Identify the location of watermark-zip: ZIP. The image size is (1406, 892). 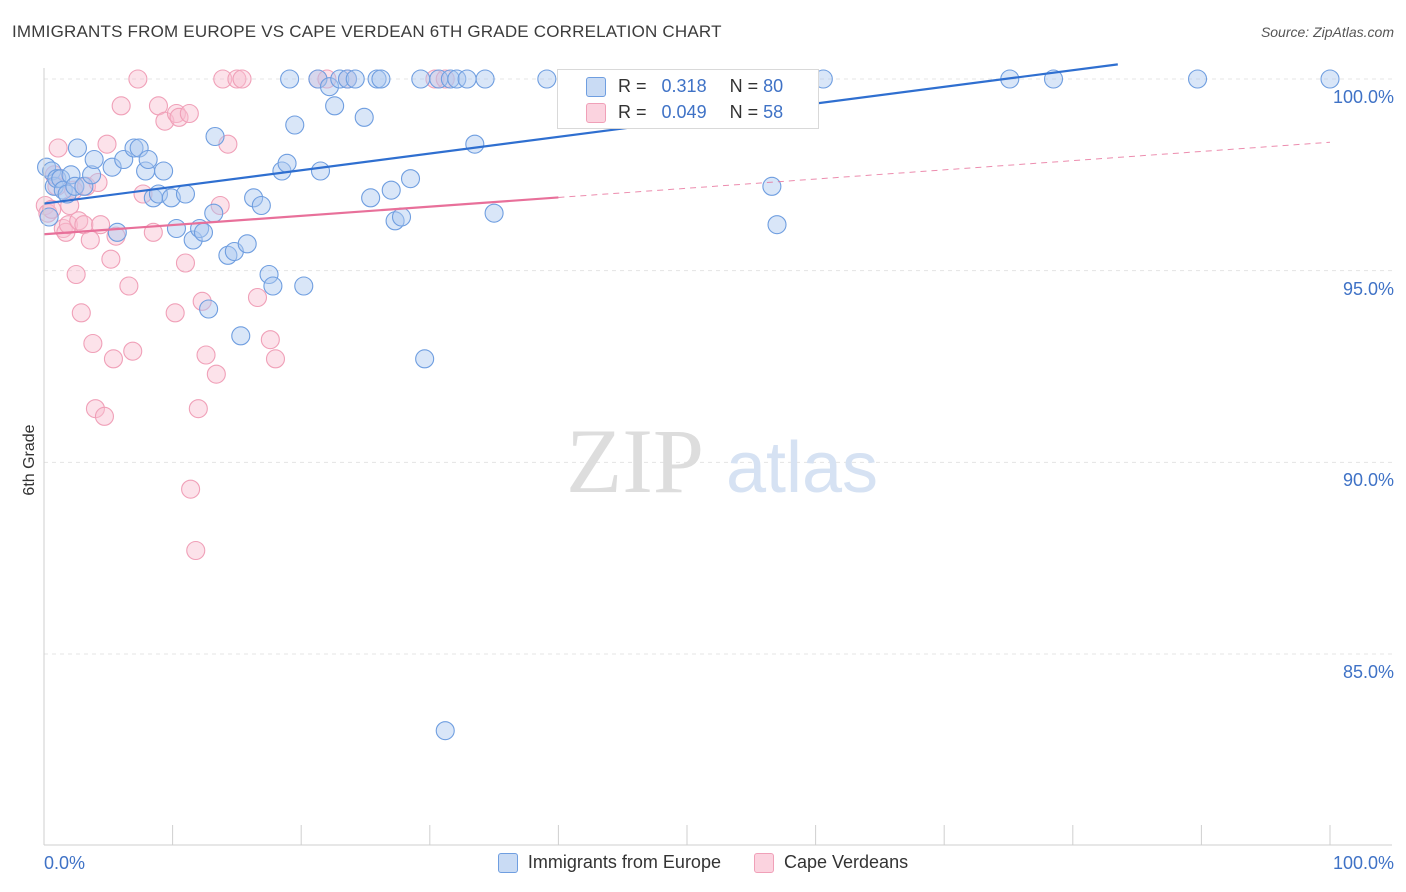
(635, 461).